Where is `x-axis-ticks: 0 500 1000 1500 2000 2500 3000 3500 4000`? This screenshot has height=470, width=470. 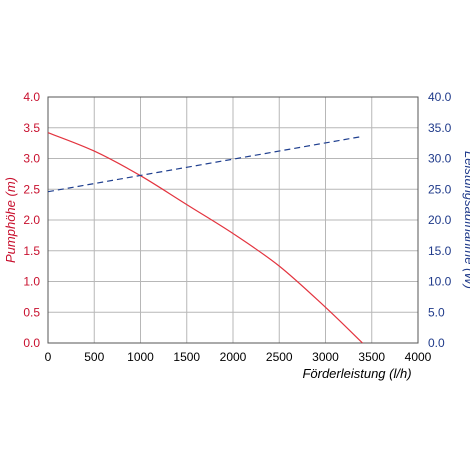
x-axis-ticks: 0 500 1000 1500 2000 2500 3000 3500 4000 is located at coordinates (238, 357).